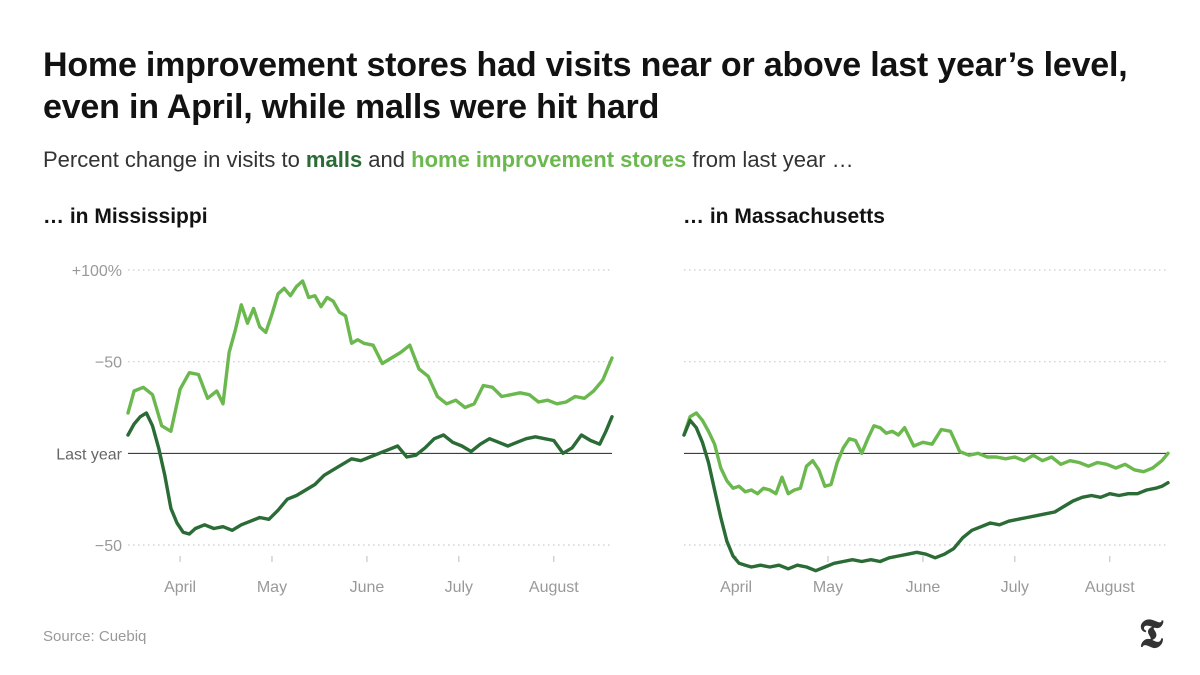  What do you see at coordinates (272, 587) in the screenshot?
I see `mississippi-x-tick-label: May` at bounding box center [272, 587].